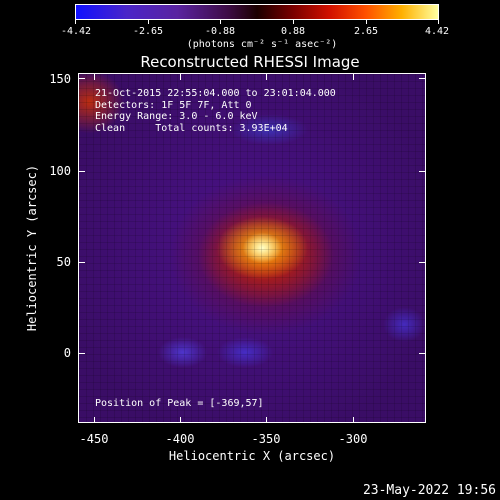  What do you see at coordinates (262, 44) in the screenshot?
I see `colorbar-units: (photons cm⁻² s⁻¹ asec⁻²)` at bounding box center [262, 44].